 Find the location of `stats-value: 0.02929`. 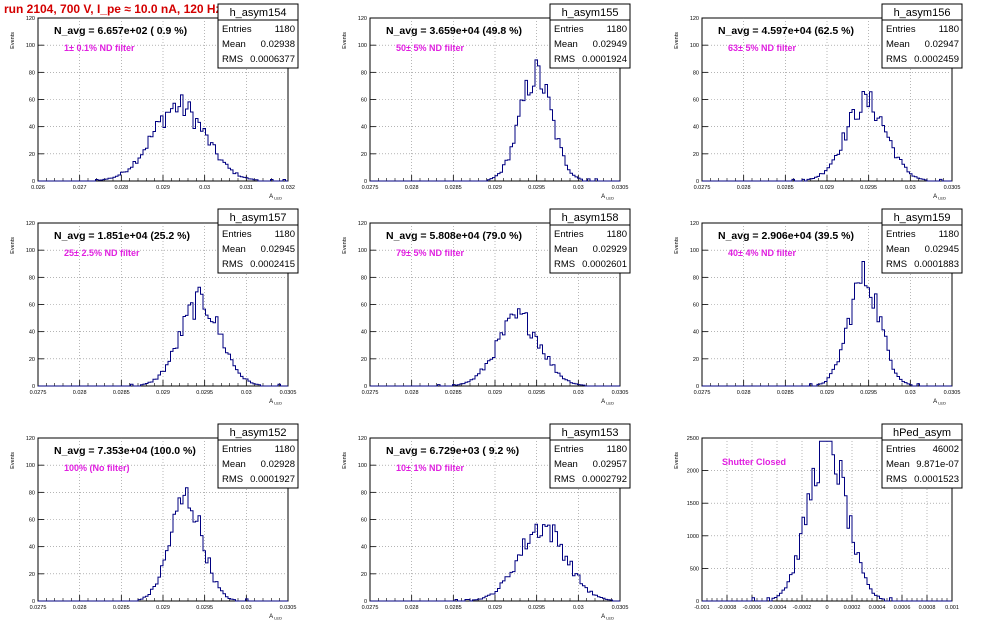

stats-value: 0.02929 is located at coordinates (610, 249).